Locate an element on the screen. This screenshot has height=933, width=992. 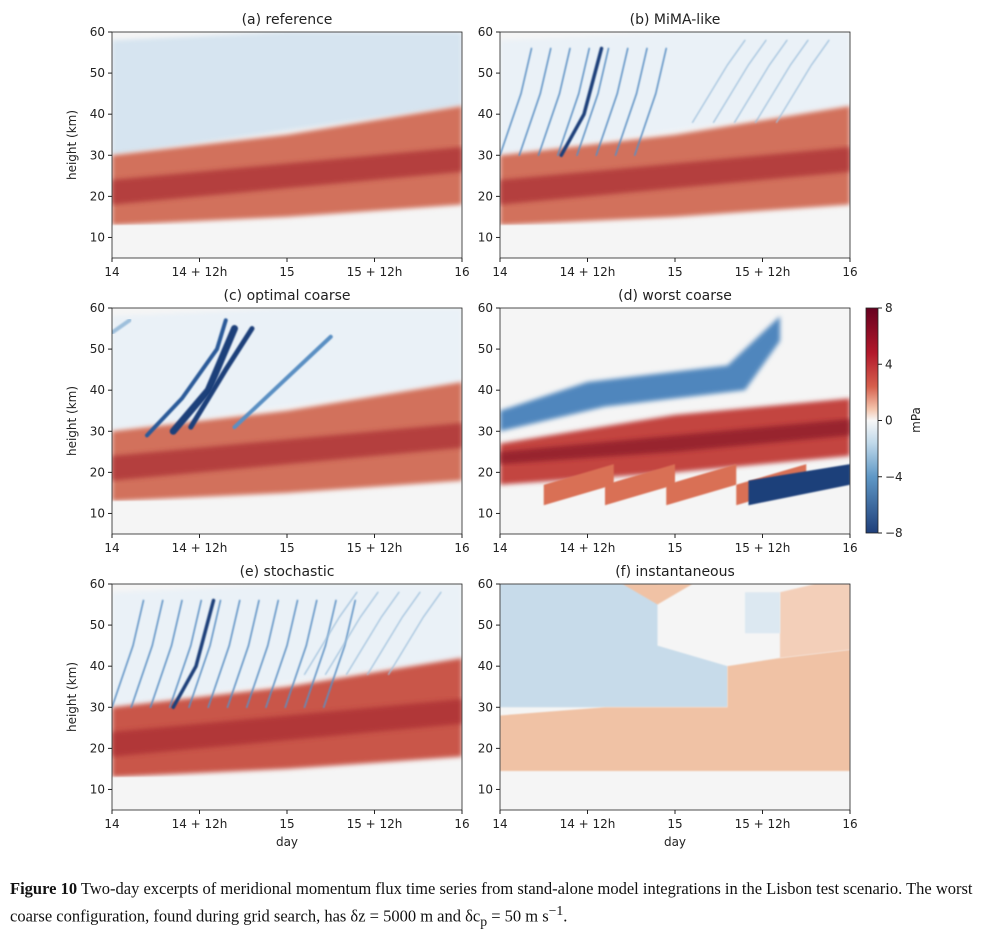
panel-title: (b) MiMA-like is located at coordinates (675, 20).